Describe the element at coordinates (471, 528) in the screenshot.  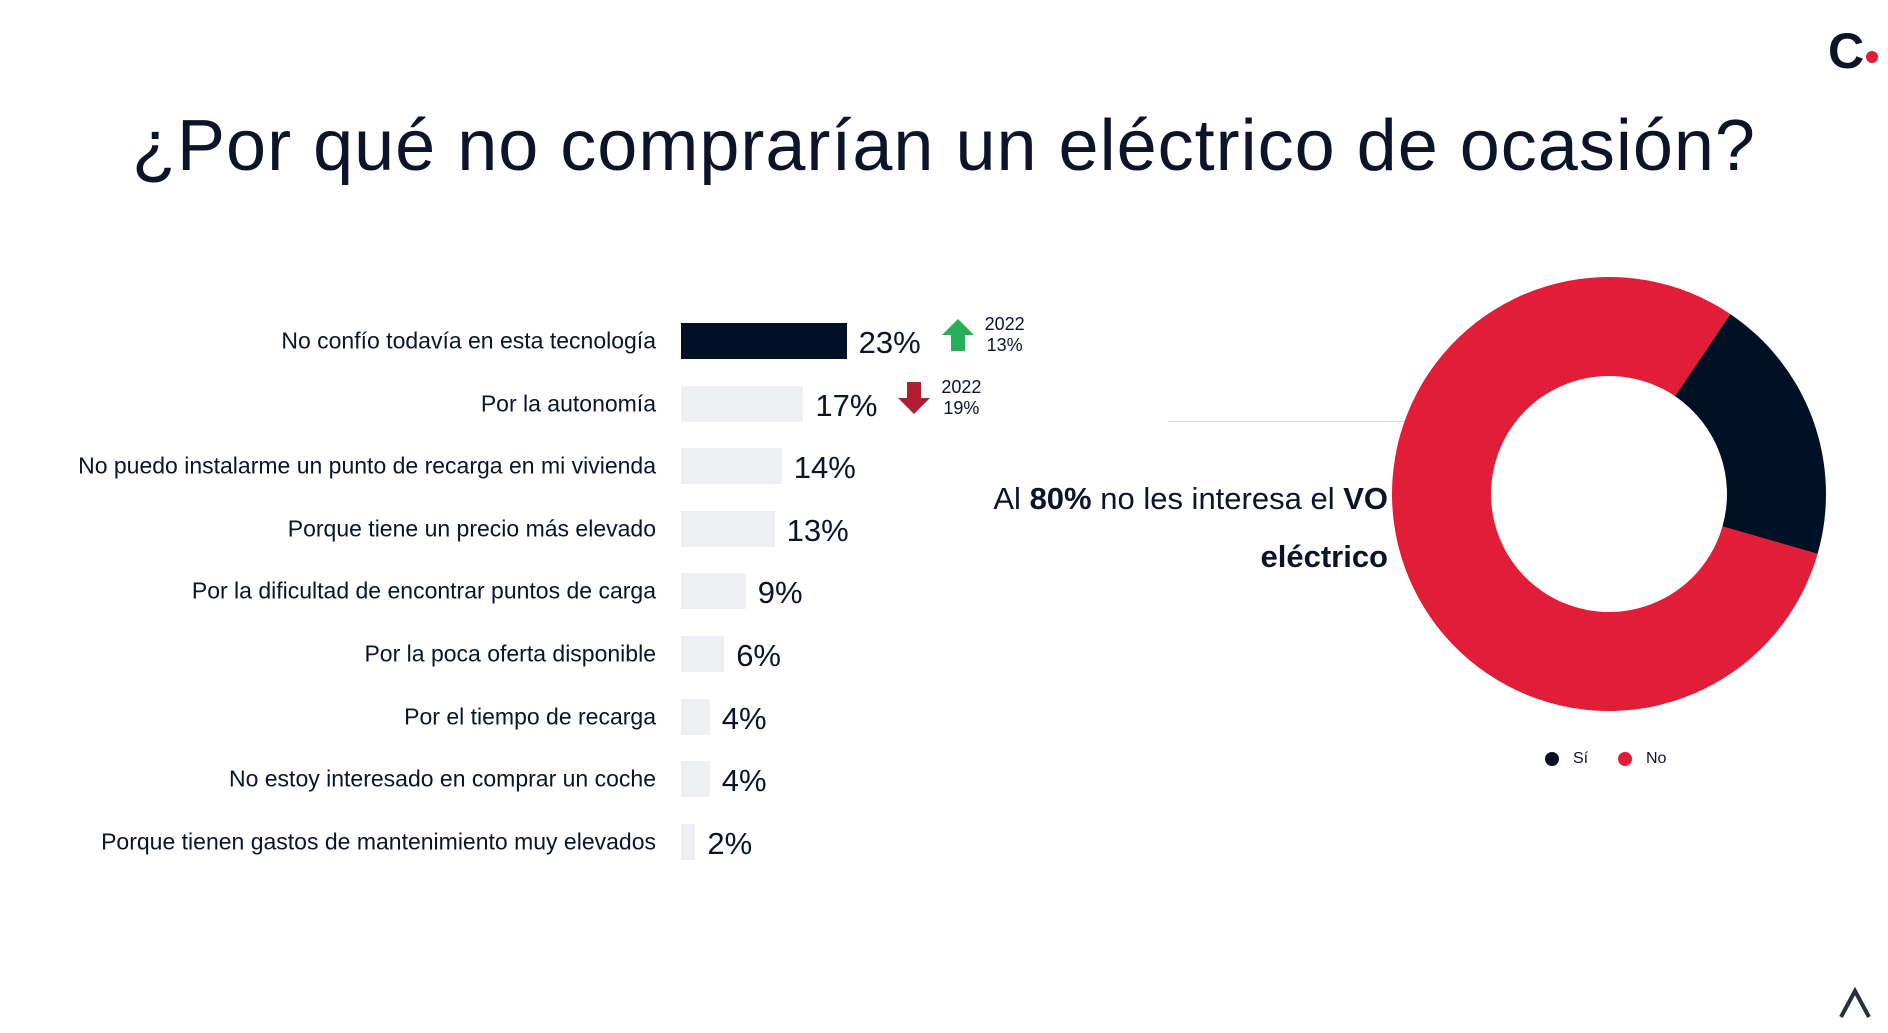
I see `bar-label: Porque tiene un precio más elevado` at that location.